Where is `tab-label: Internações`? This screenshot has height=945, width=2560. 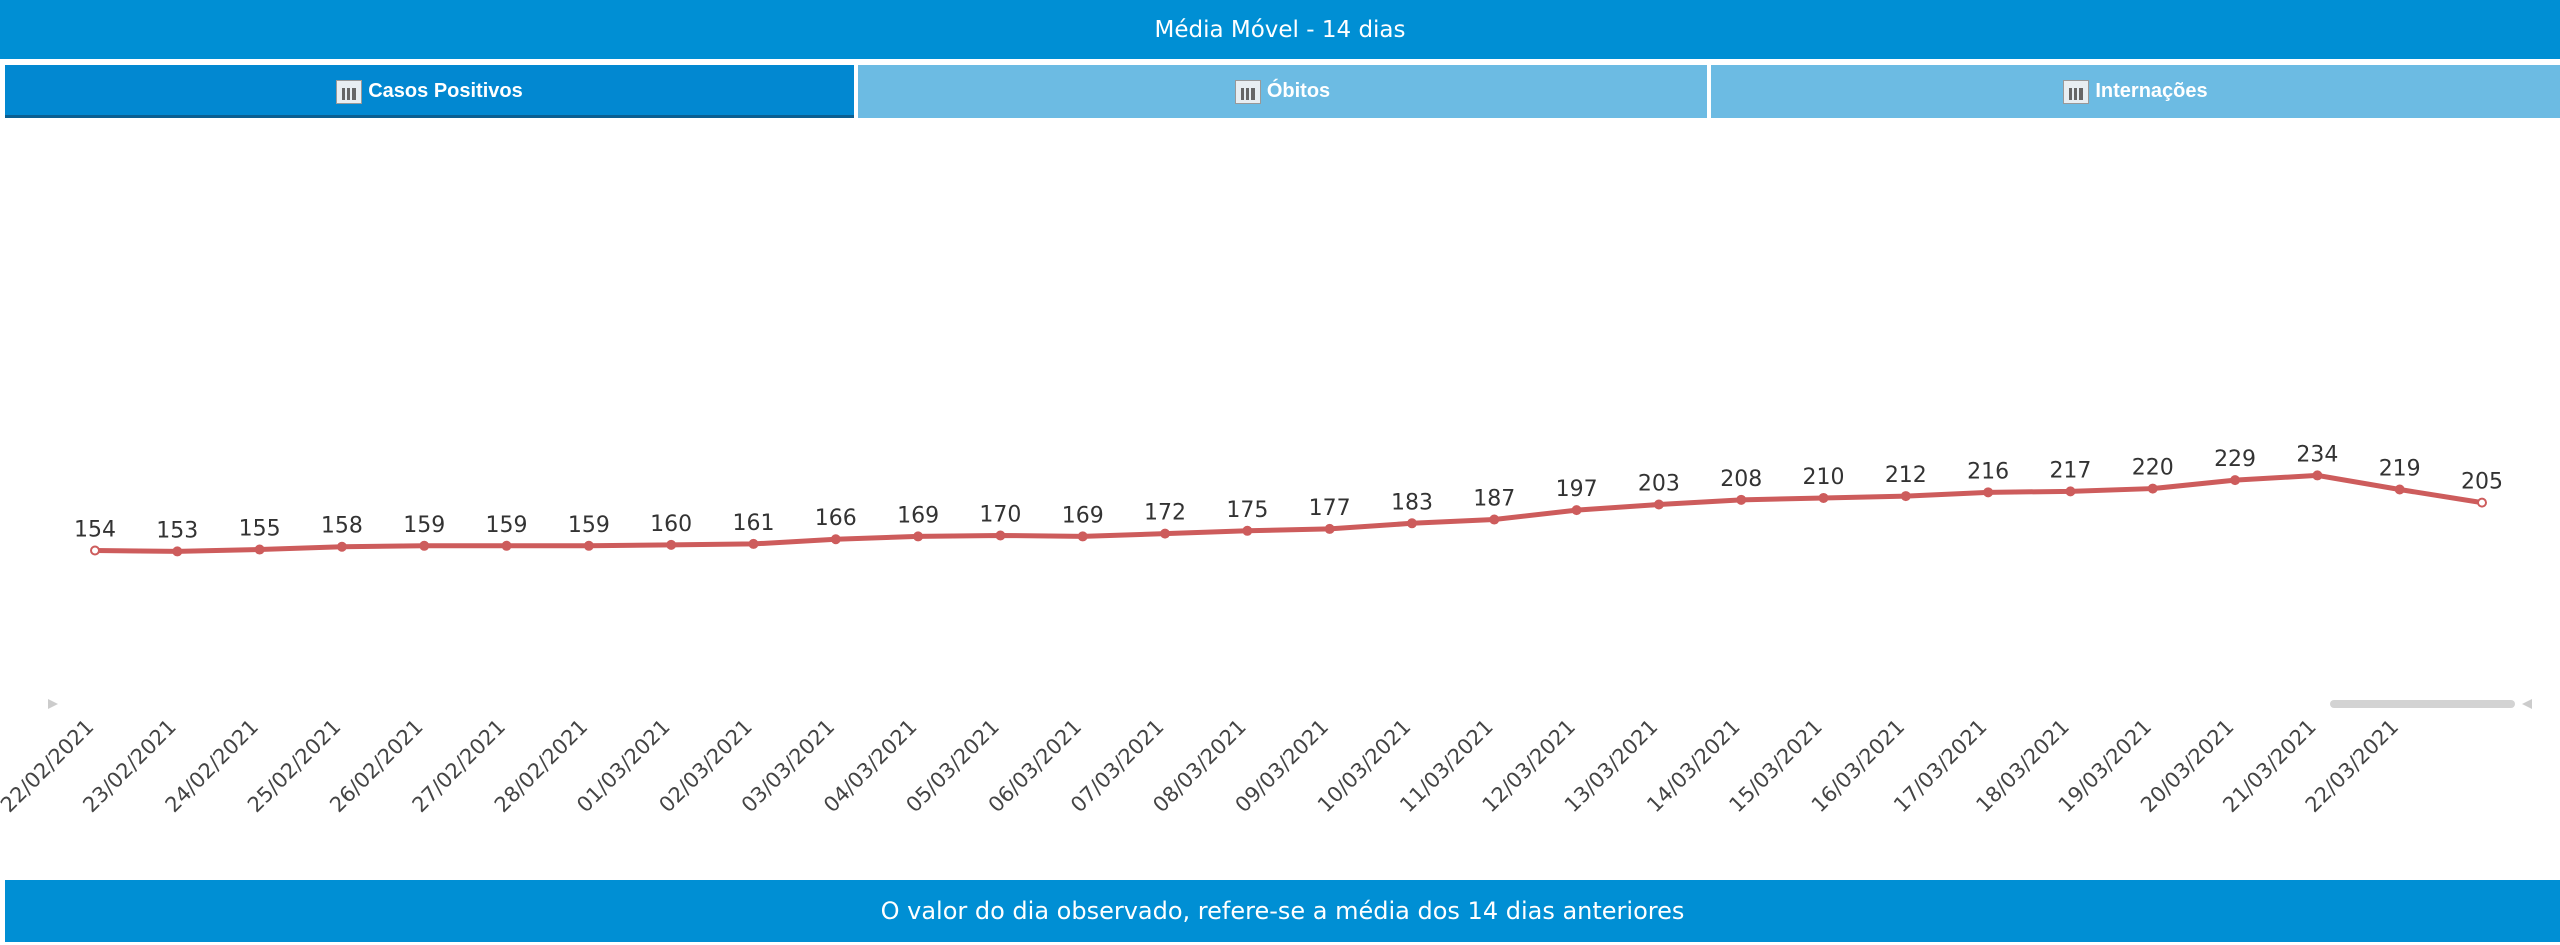 tab-label: Internações is located at coordinates (2151, 91).